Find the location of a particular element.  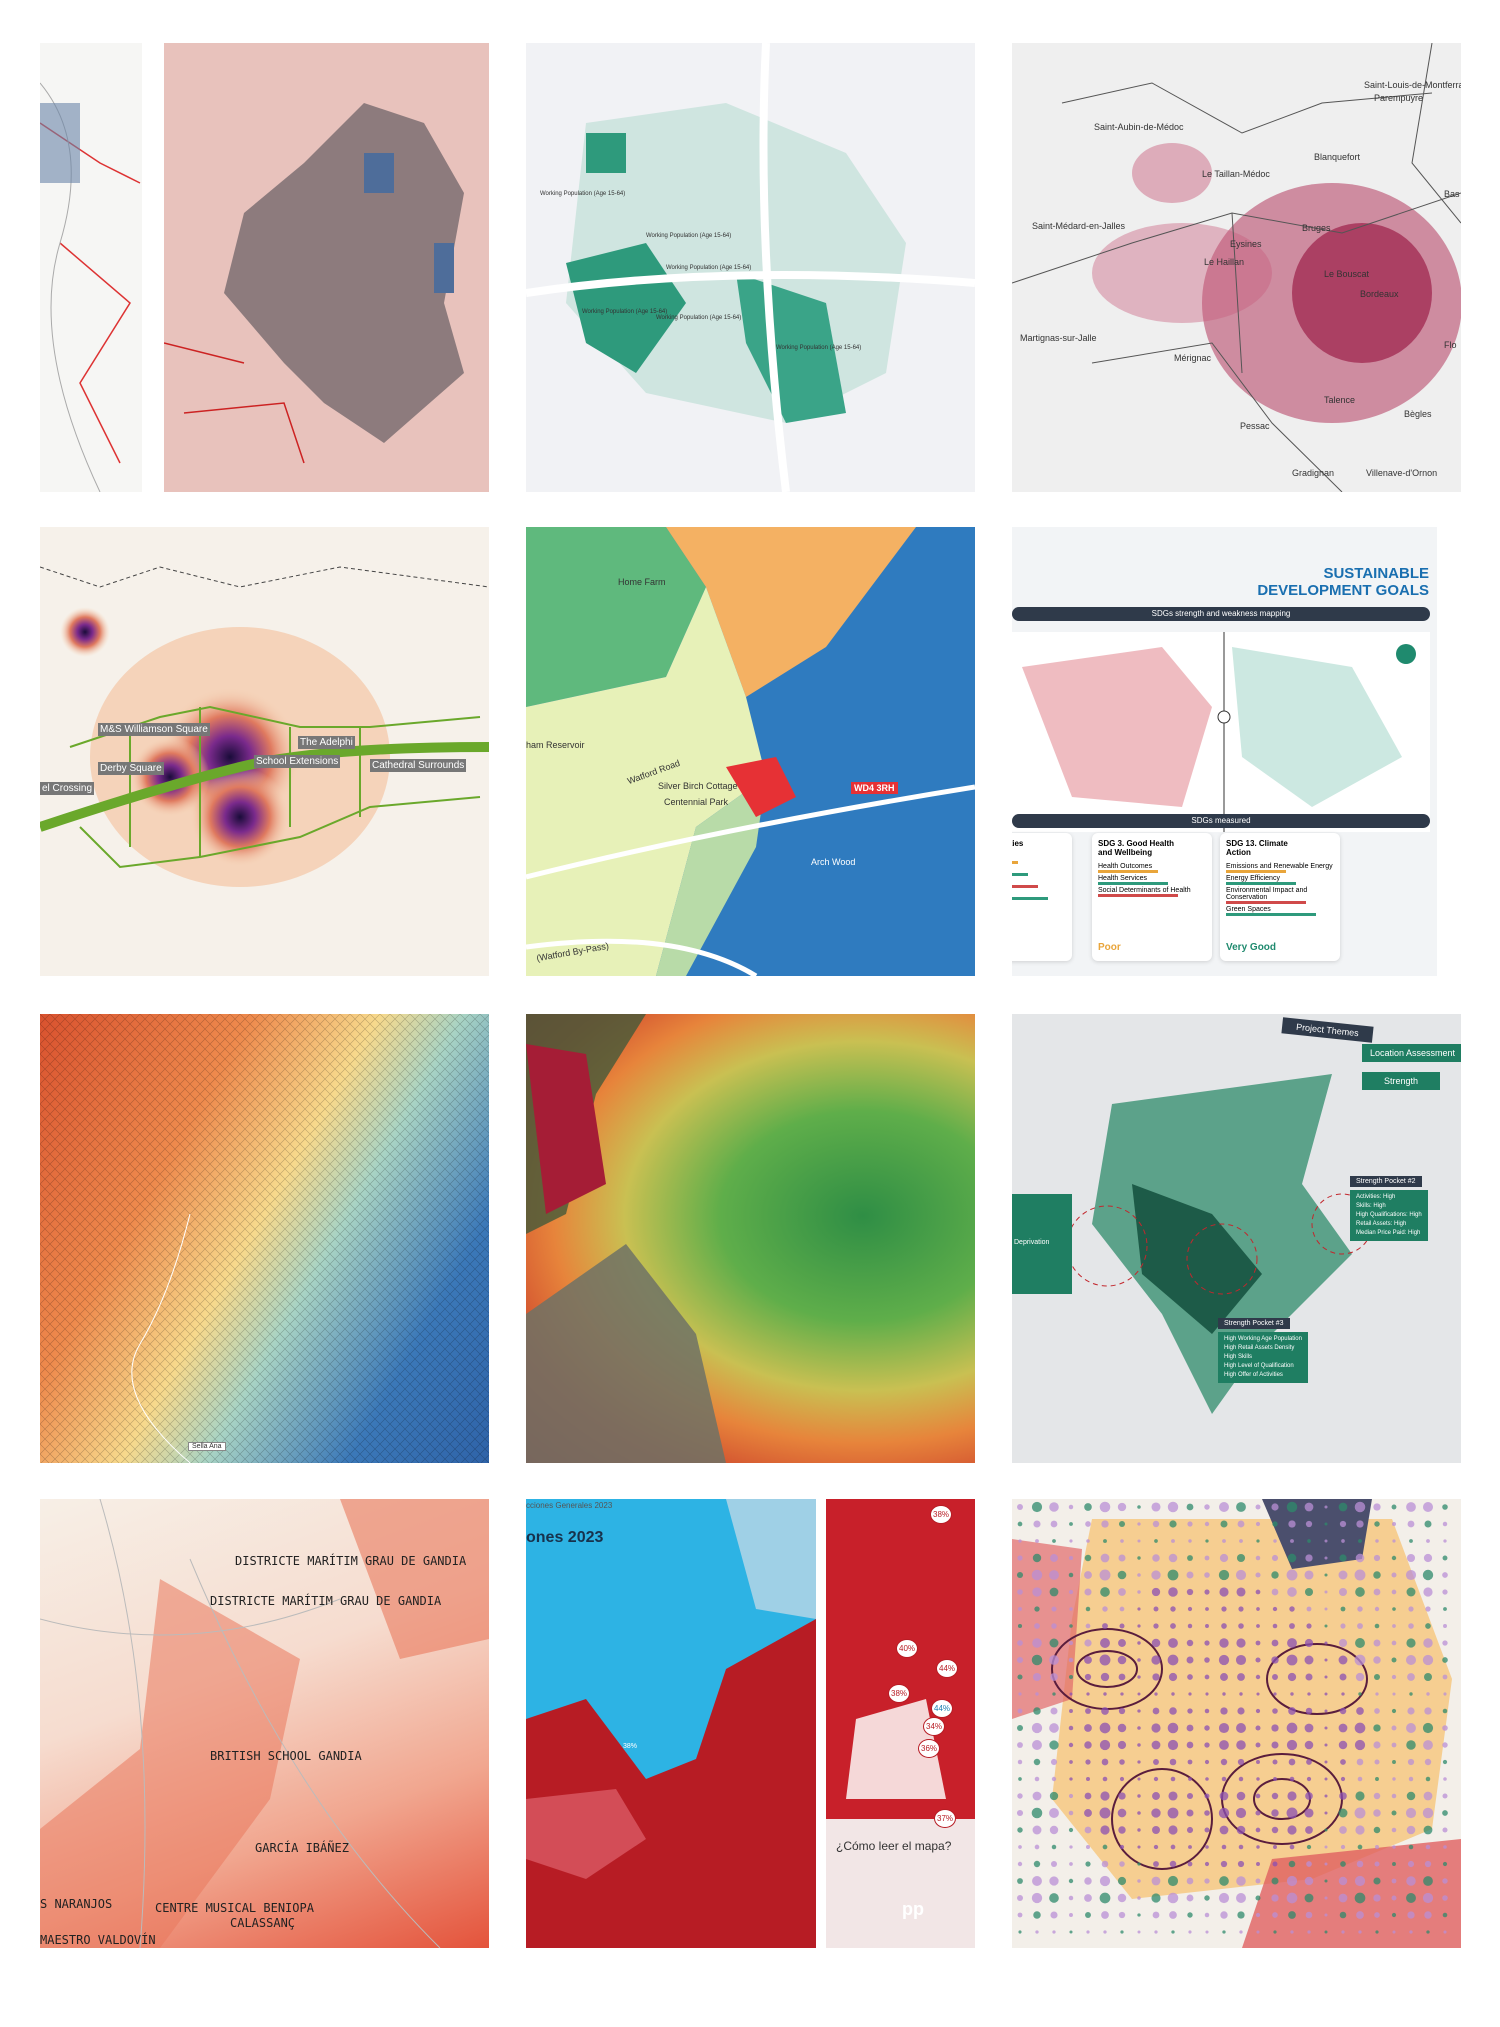

map-tile is located at coordinates (91, 267).